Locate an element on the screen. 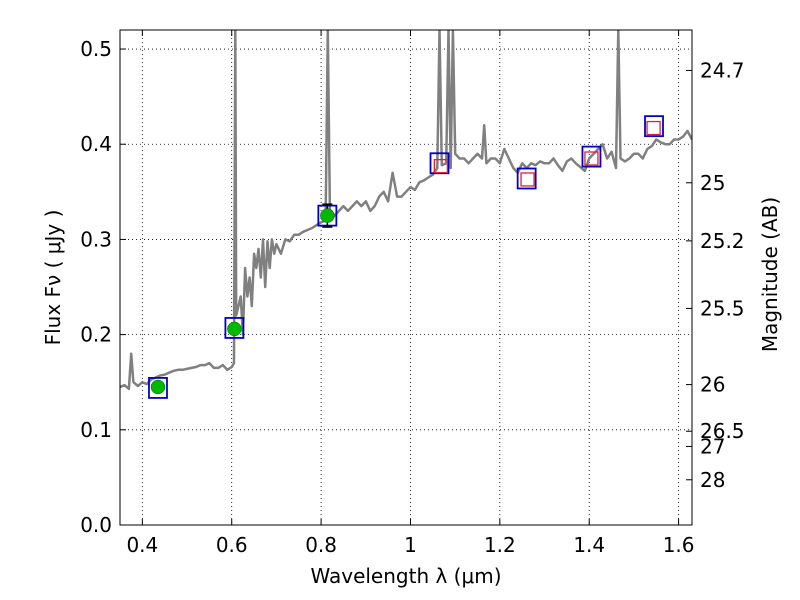 The height and width of the screenshot is (600, 800). right-tick-label: 25.2 is located at coordinates (722, 241).